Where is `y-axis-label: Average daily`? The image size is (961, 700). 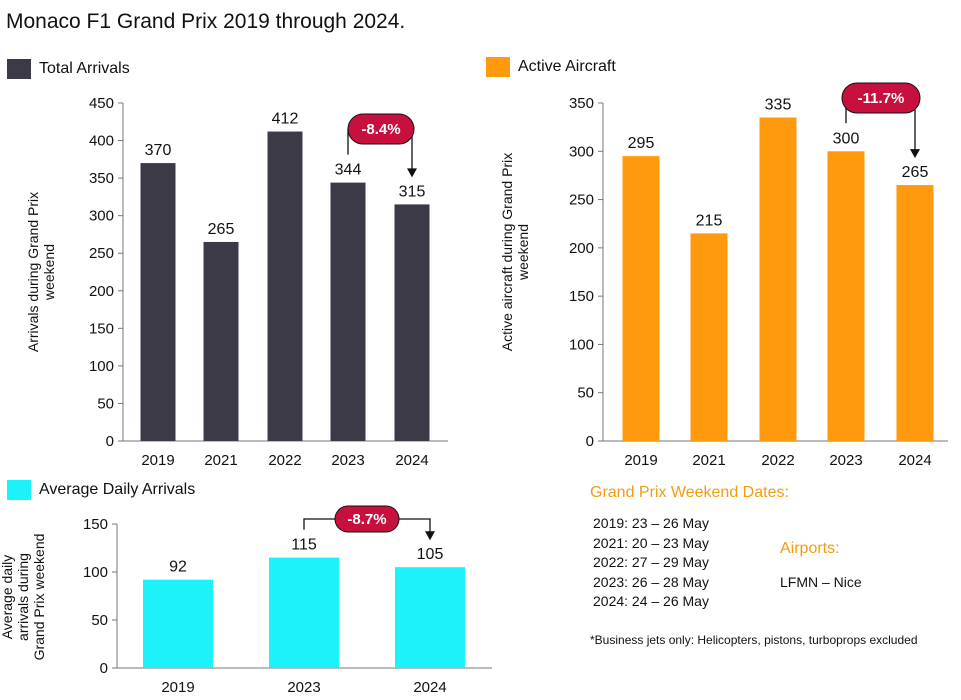
y-axis-label: Average daily is located at coordinates (7, 597).